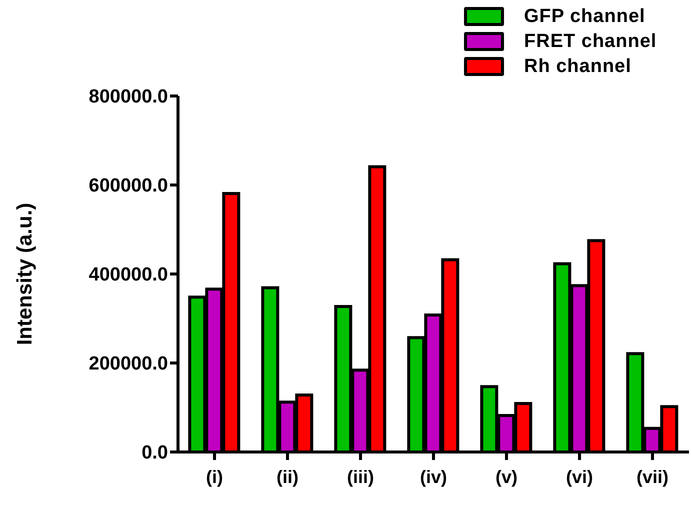  I want to click on y-tick-label: 0.0, so click(155, 453).